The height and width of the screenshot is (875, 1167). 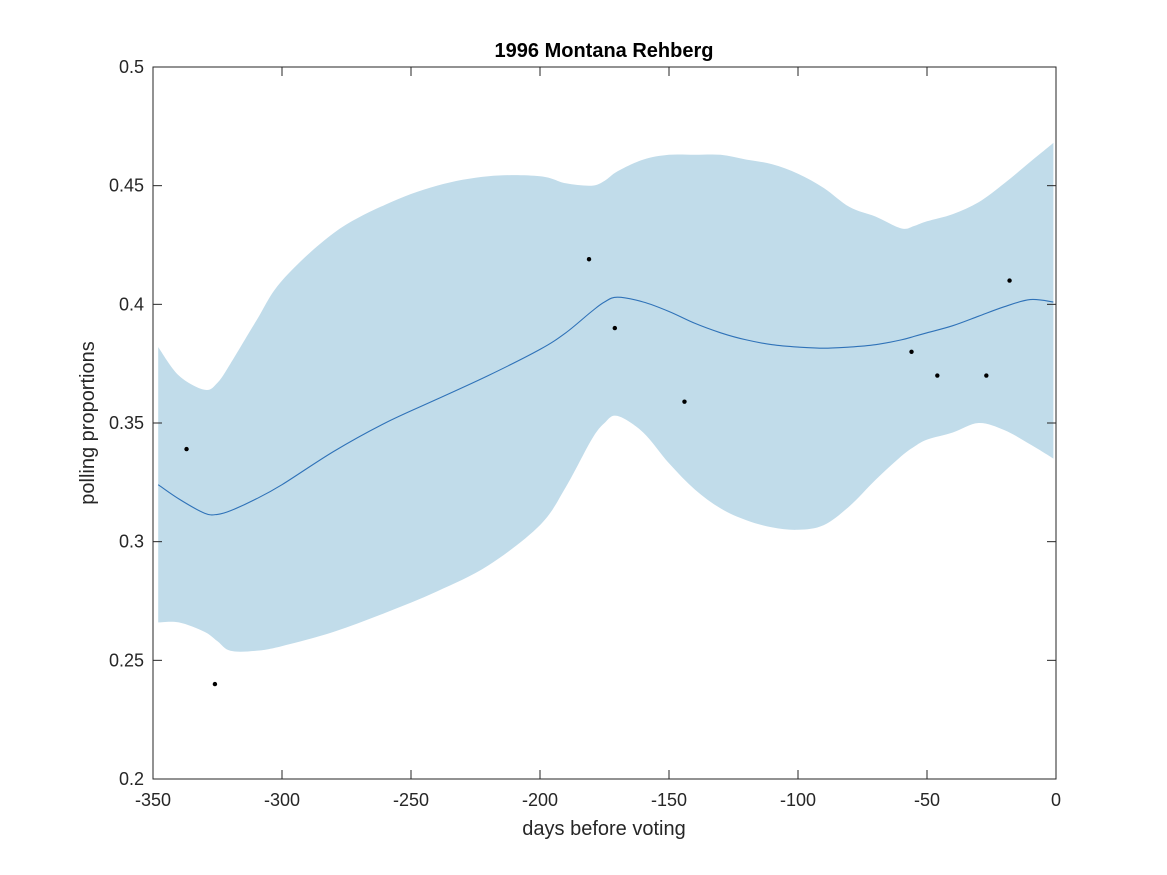 What do you see at coordinates (1056, 800) in the screenshot?
I see `x-tick-label: 0` at bounding box center [1056, 800].